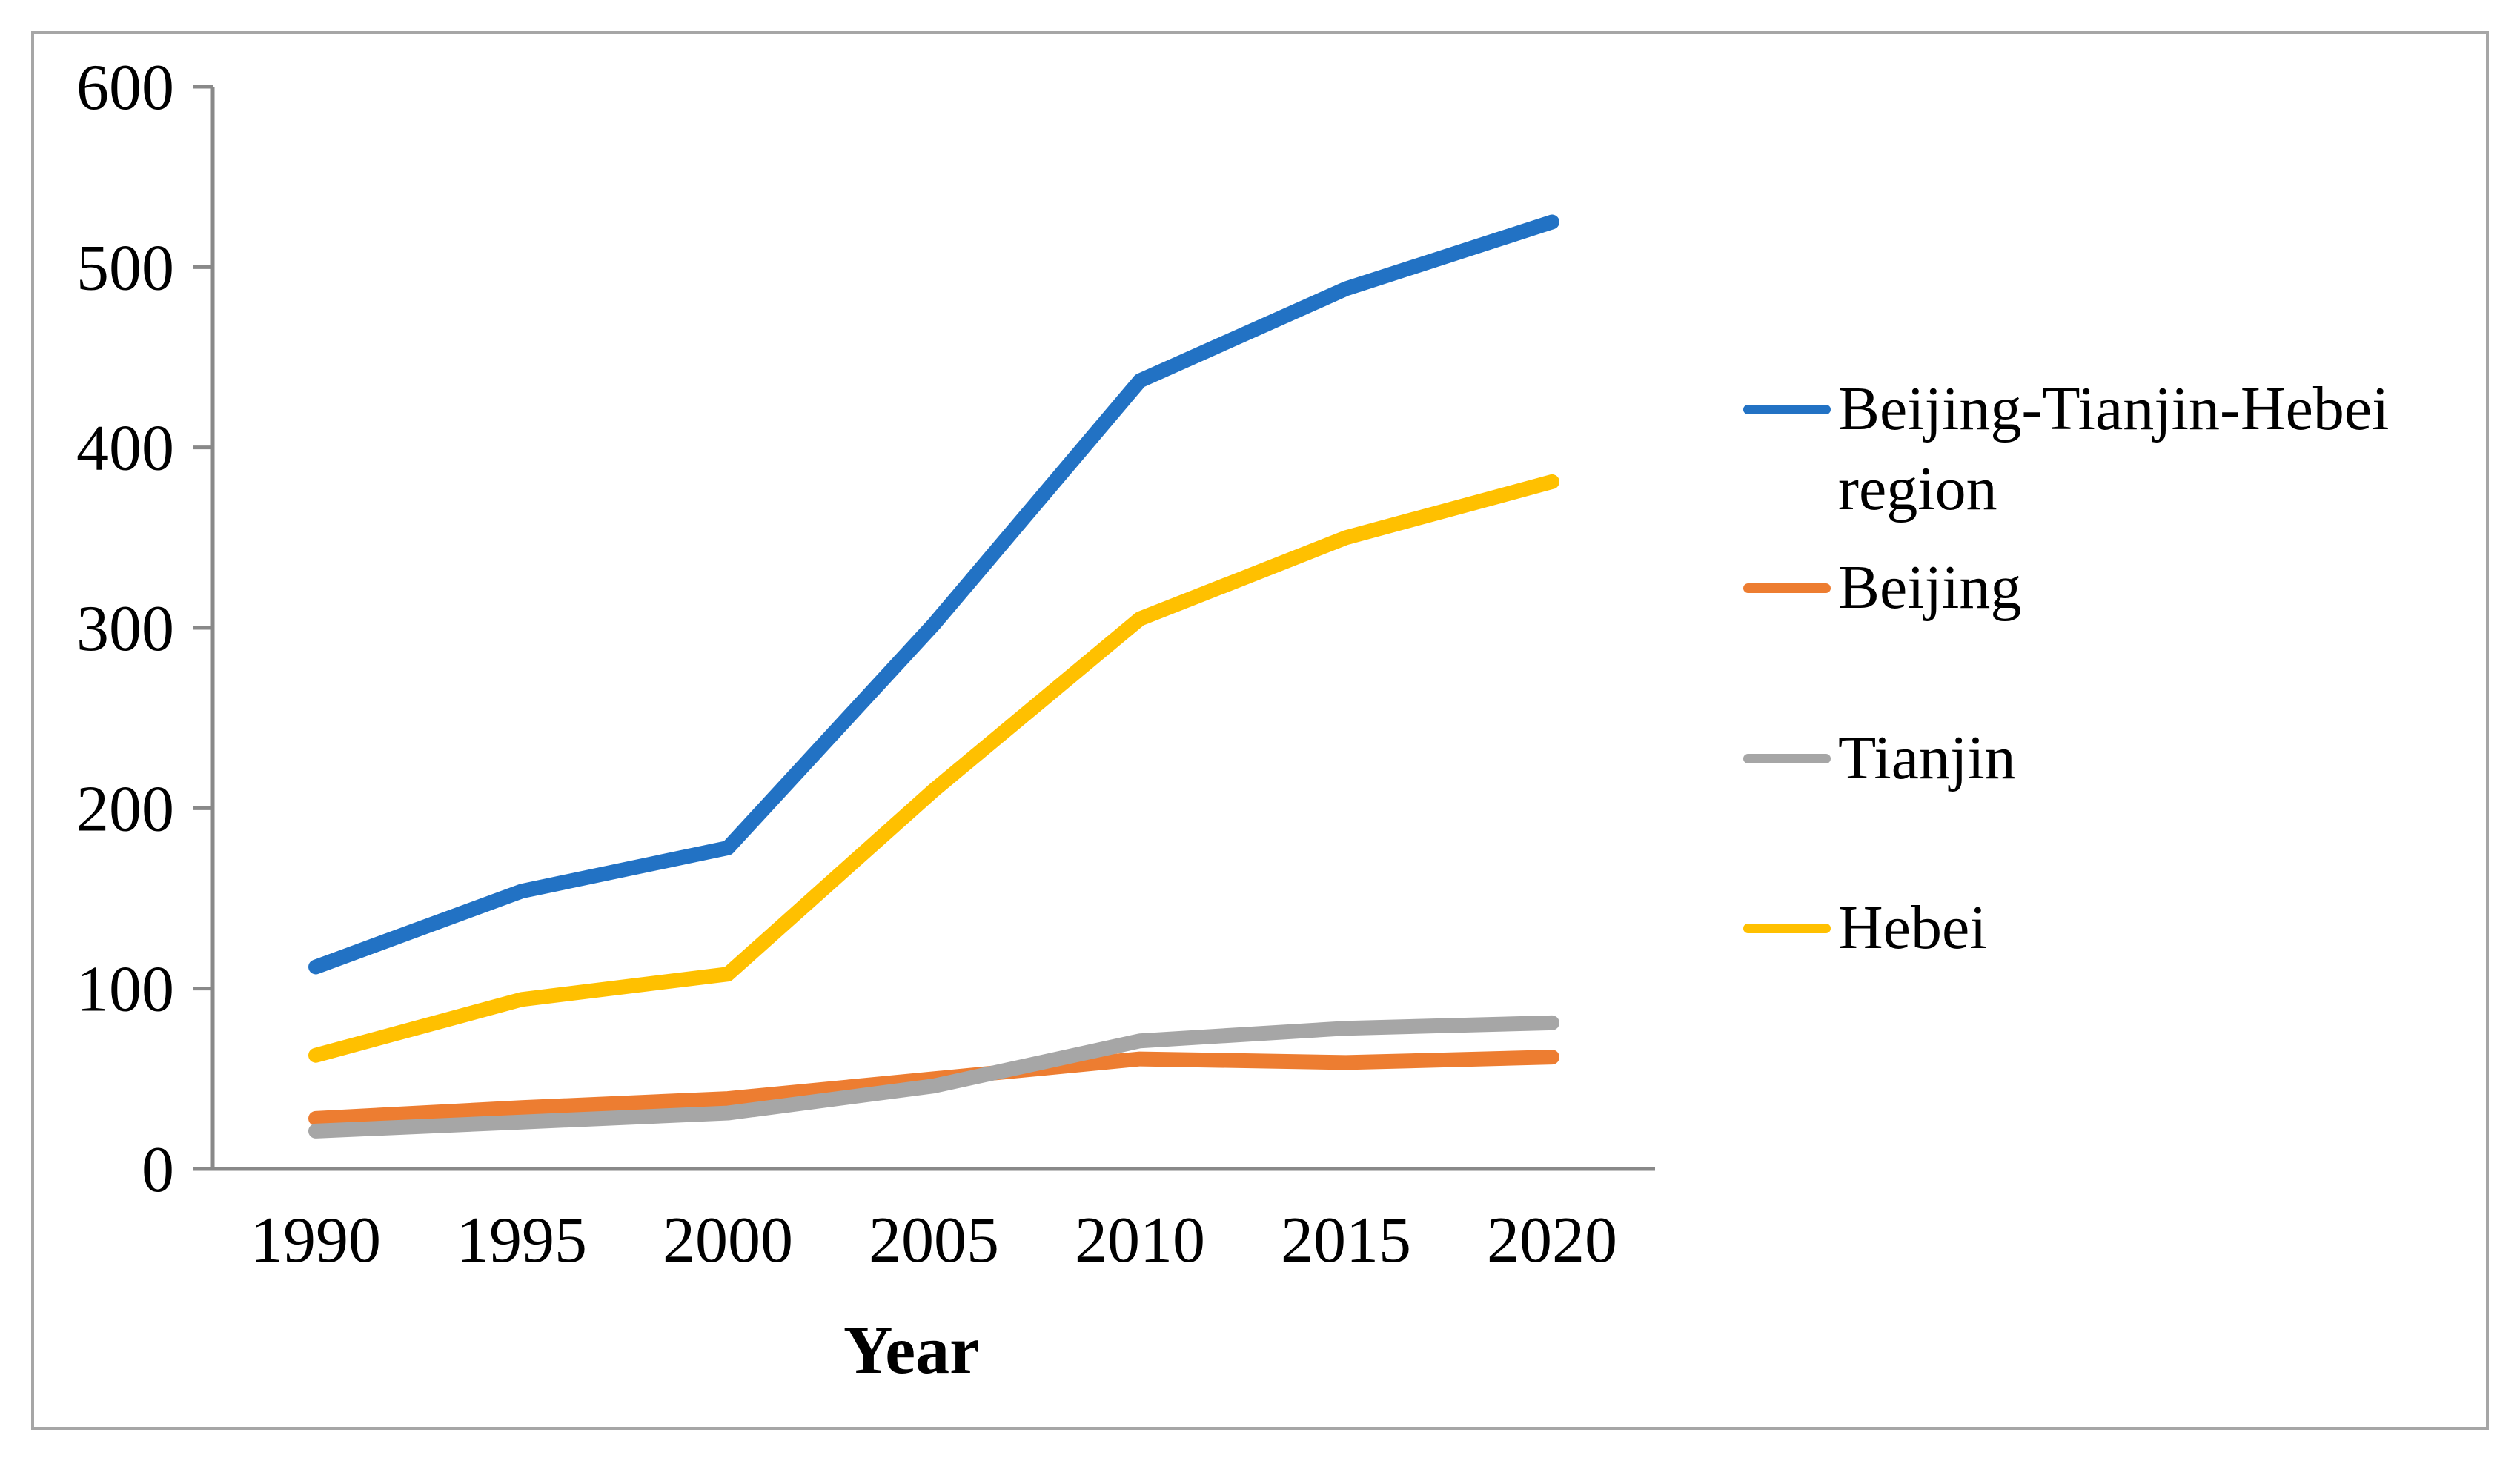 The image size is (2520, 1461). Describe the element at coordinates (1552, 1240) in the screenshot. I see `x-tick-label: 2020` at that location.